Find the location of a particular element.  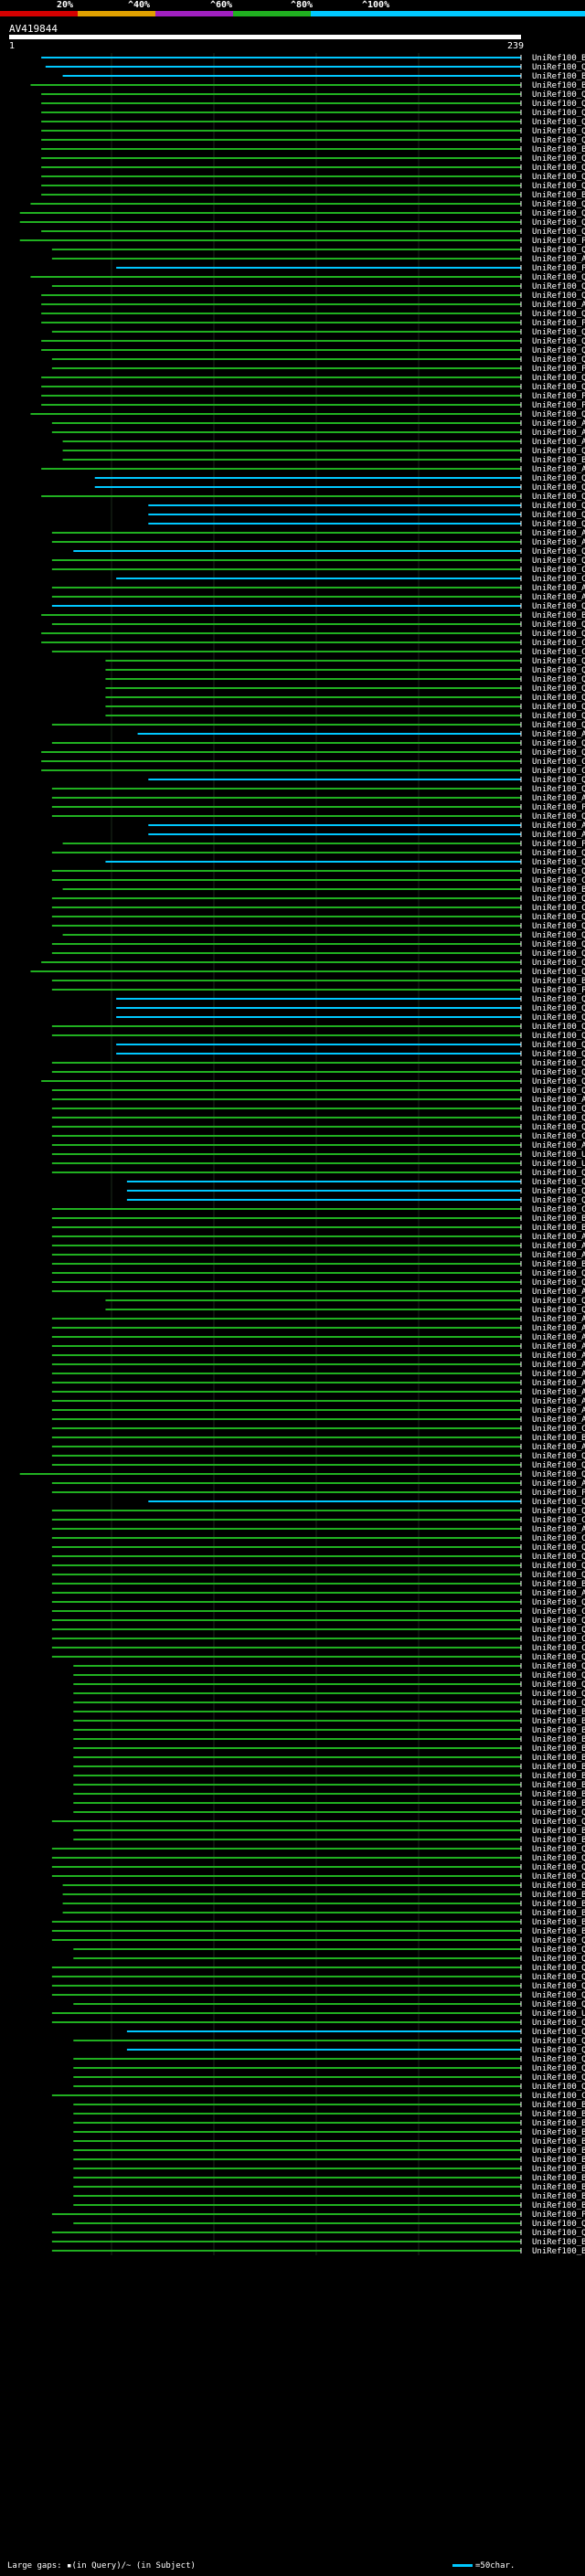

hit-label: UniRef100_C7F811 is located at coordinates (559, 908).